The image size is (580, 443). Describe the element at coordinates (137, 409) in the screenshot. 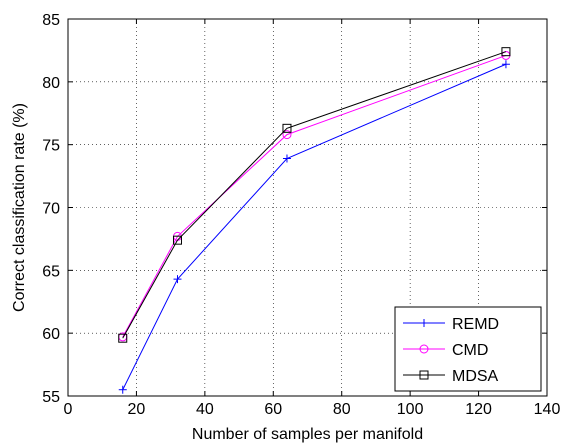

I see `x-tick-label: 20` at that location.